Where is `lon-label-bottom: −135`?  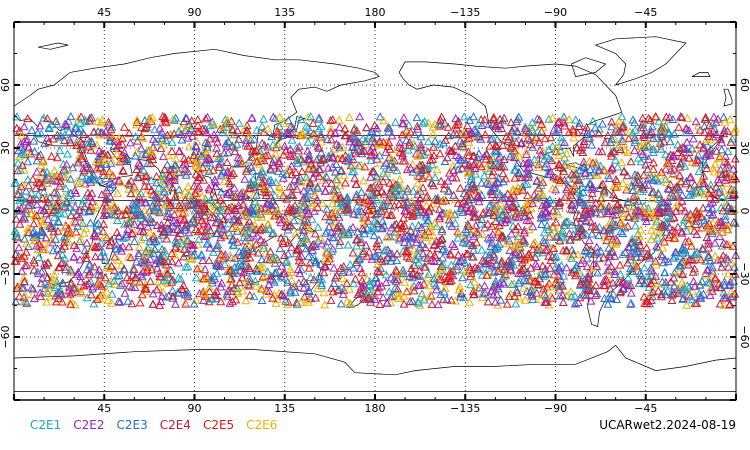
lon-label-bottom: −135 is located at coordinates (465, 408).